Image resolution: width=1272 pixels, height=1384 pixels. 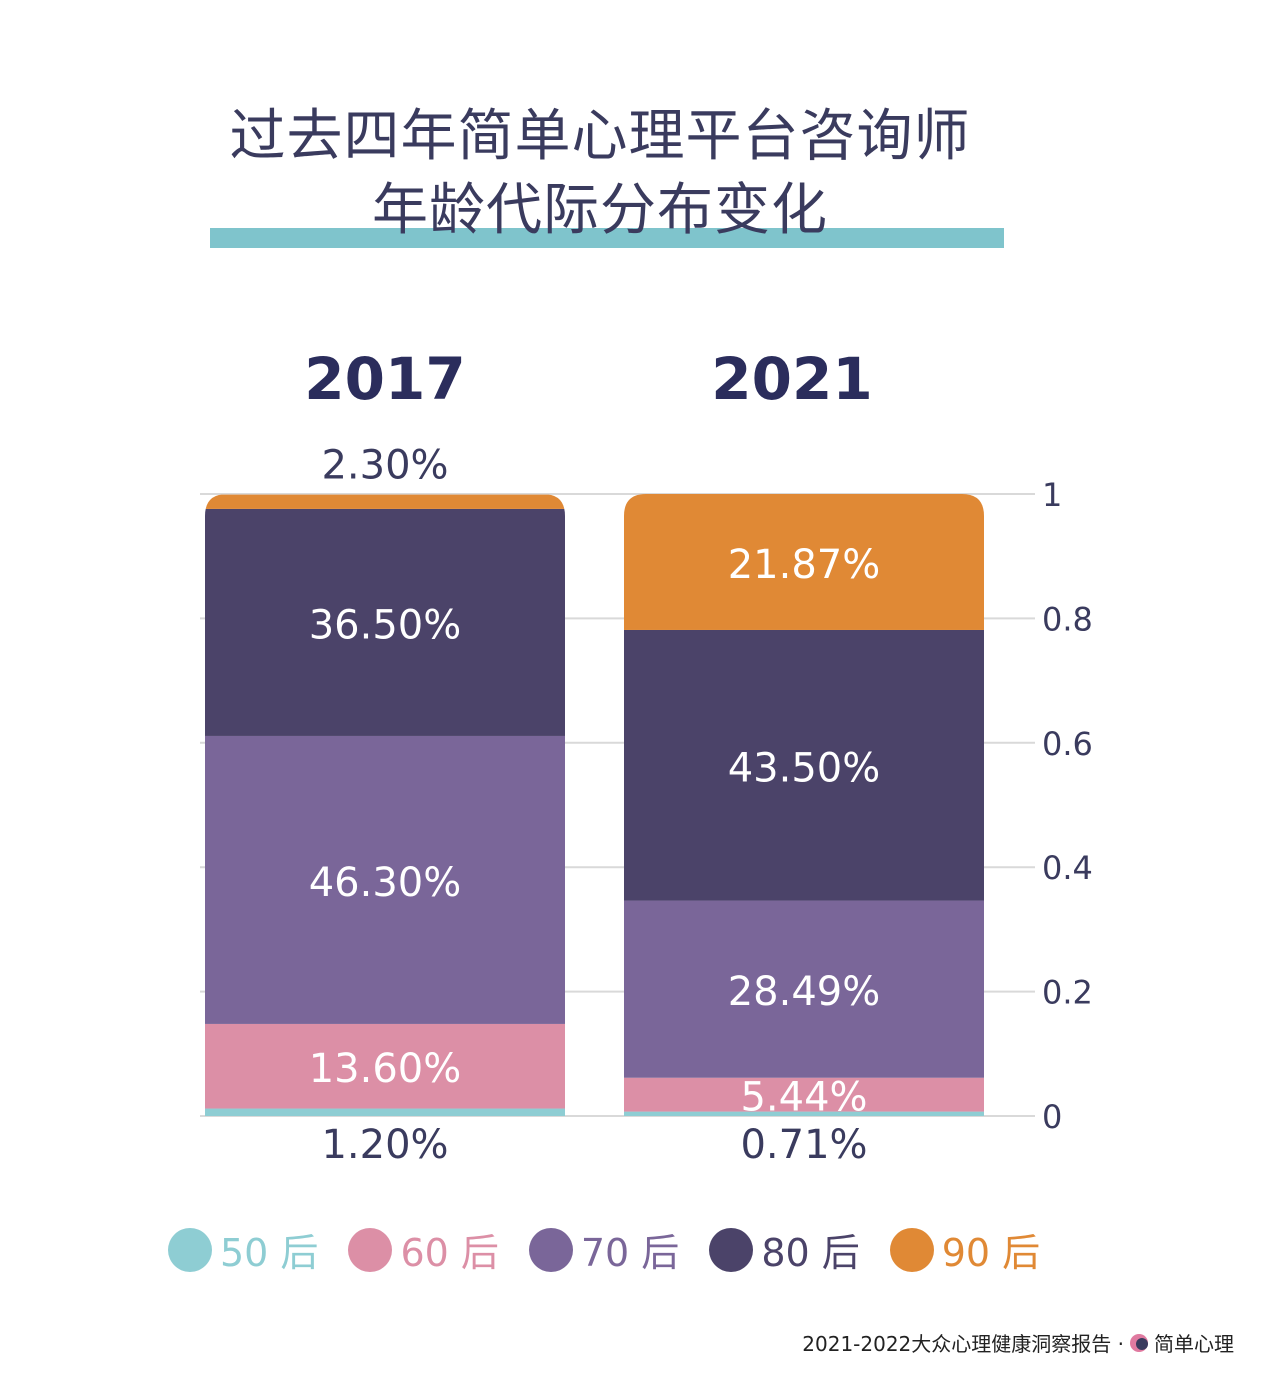 I want to click on data-label-2017-2: 46.30%, so click(x=385, y=883).